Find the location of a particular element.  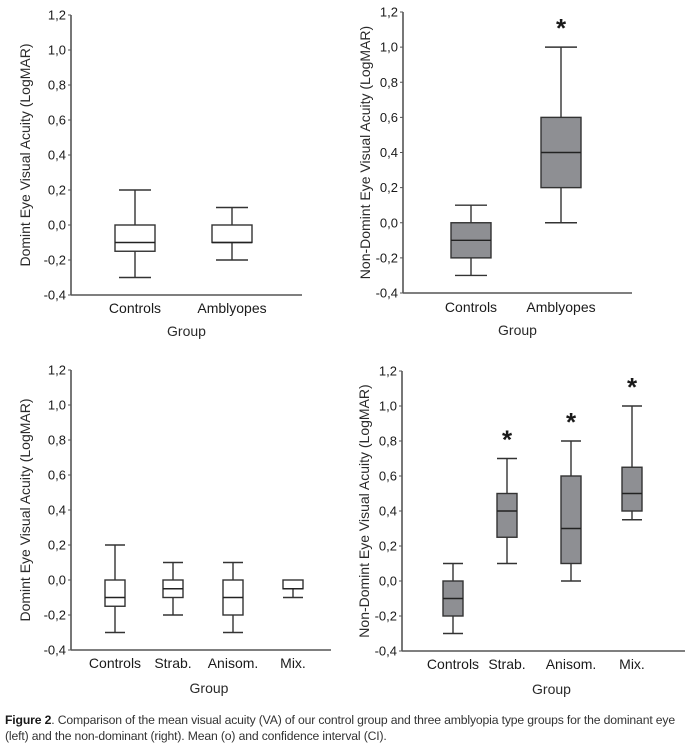

box-mix is located at coordinates (293, 589).